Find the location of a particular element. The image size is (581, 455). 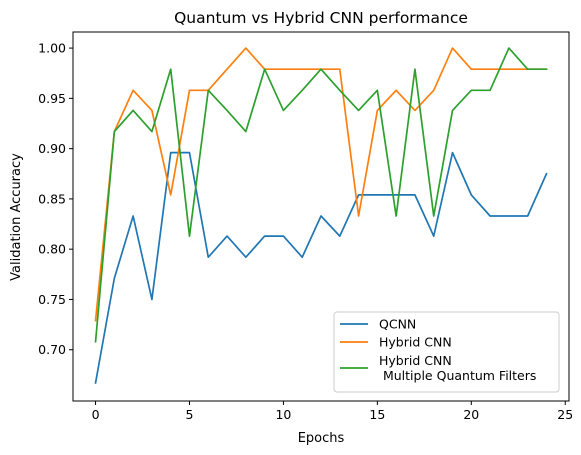

x-tick-label: 20 is located at coordinates (471, 414).